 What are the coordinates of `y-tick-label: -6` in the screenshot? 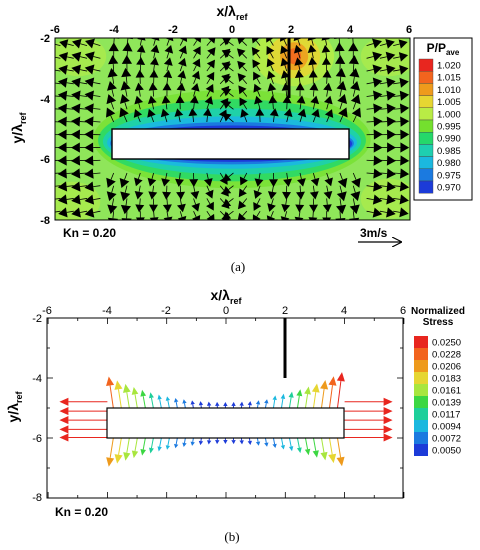 It's located at (45, 160).